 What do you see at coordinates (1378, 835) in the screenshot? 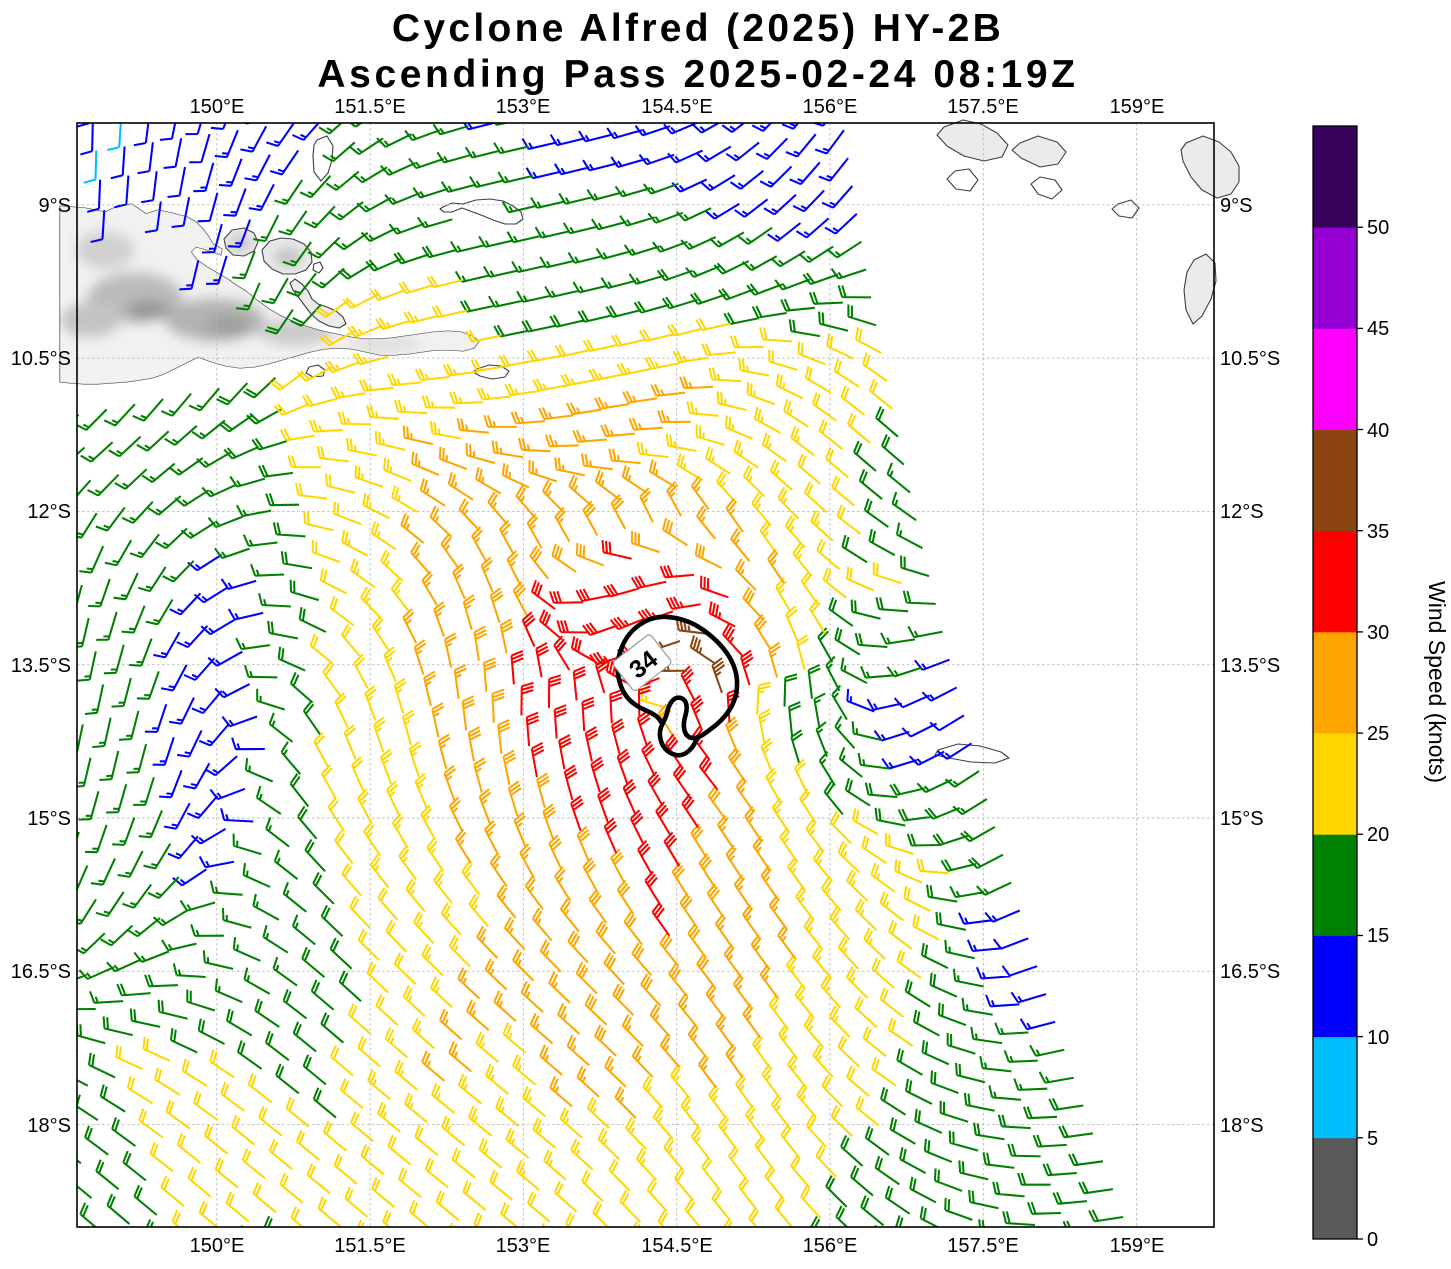
I see `svg-text: 20` at bounding box center [1378, 835].